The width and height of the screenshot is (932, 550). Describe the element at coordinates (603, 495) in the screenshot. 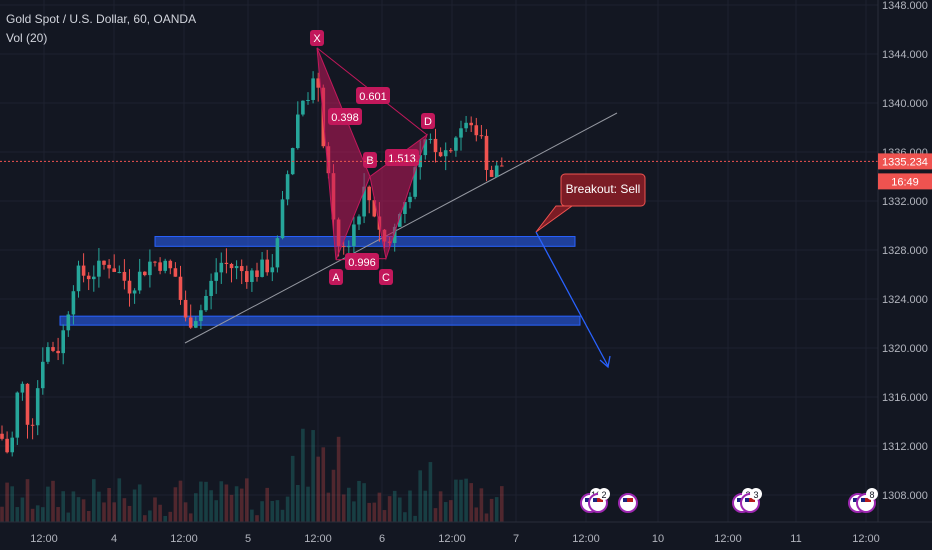

I see `event-count: 2` at that location.